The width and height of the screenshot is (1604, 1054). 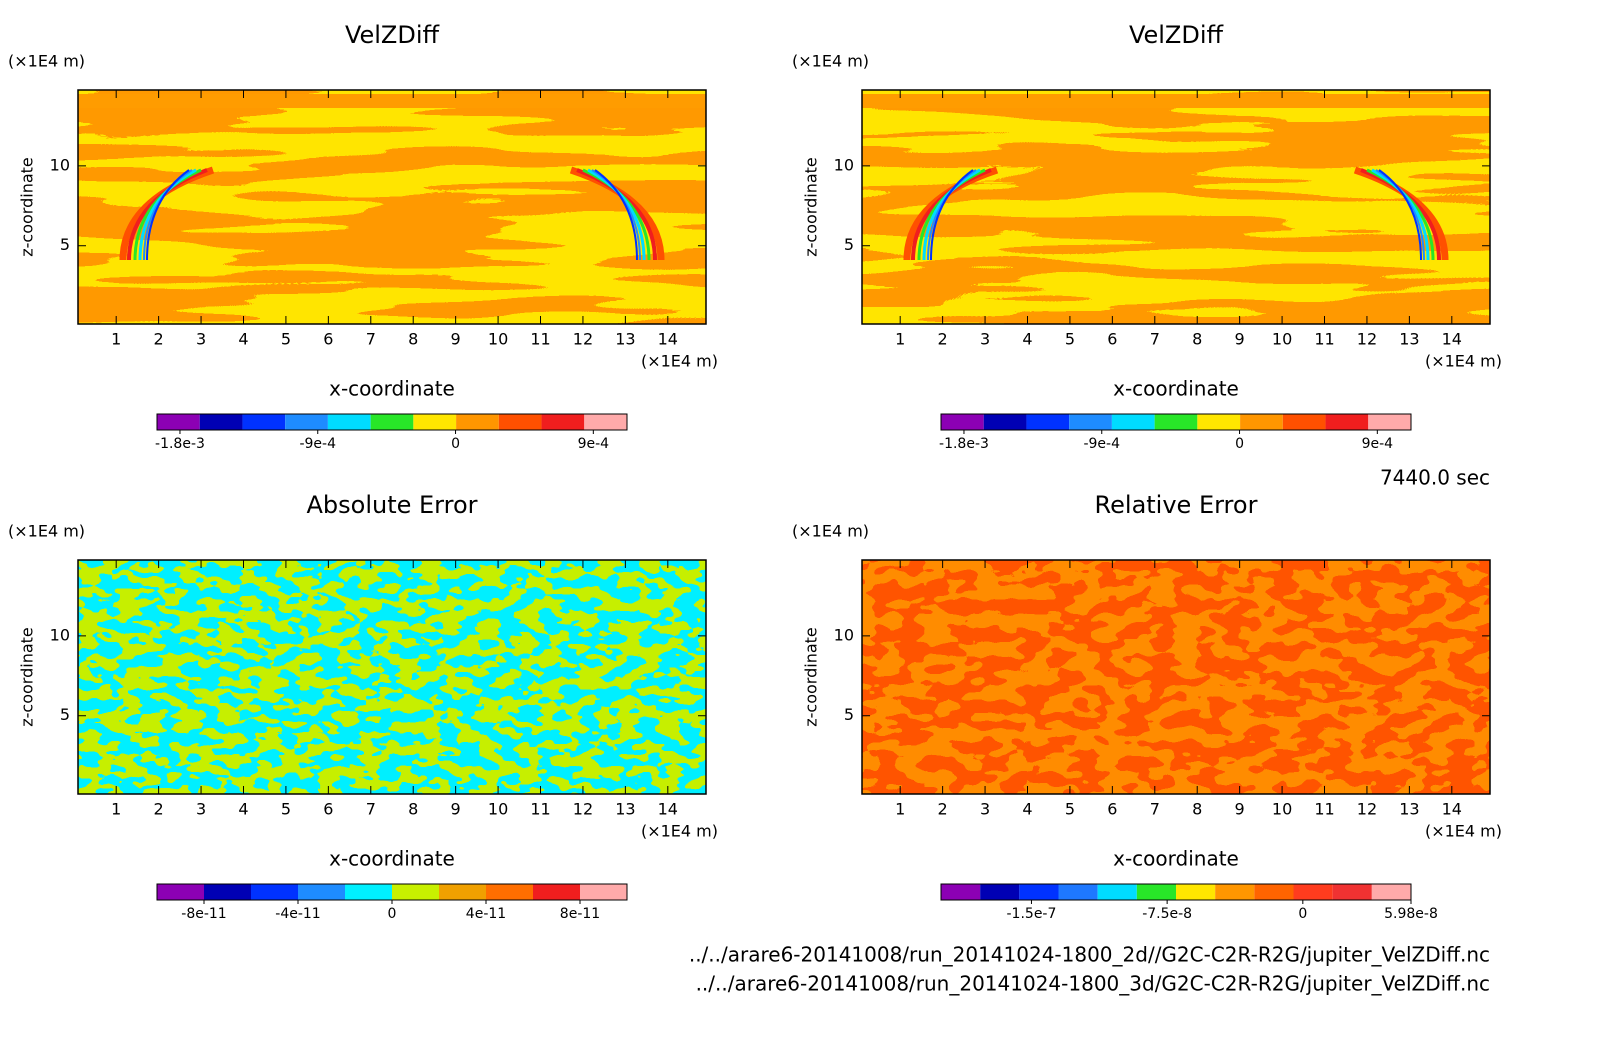 I want to click on colorbar-tick-label: -4e-11, so click(x=297, y=914).